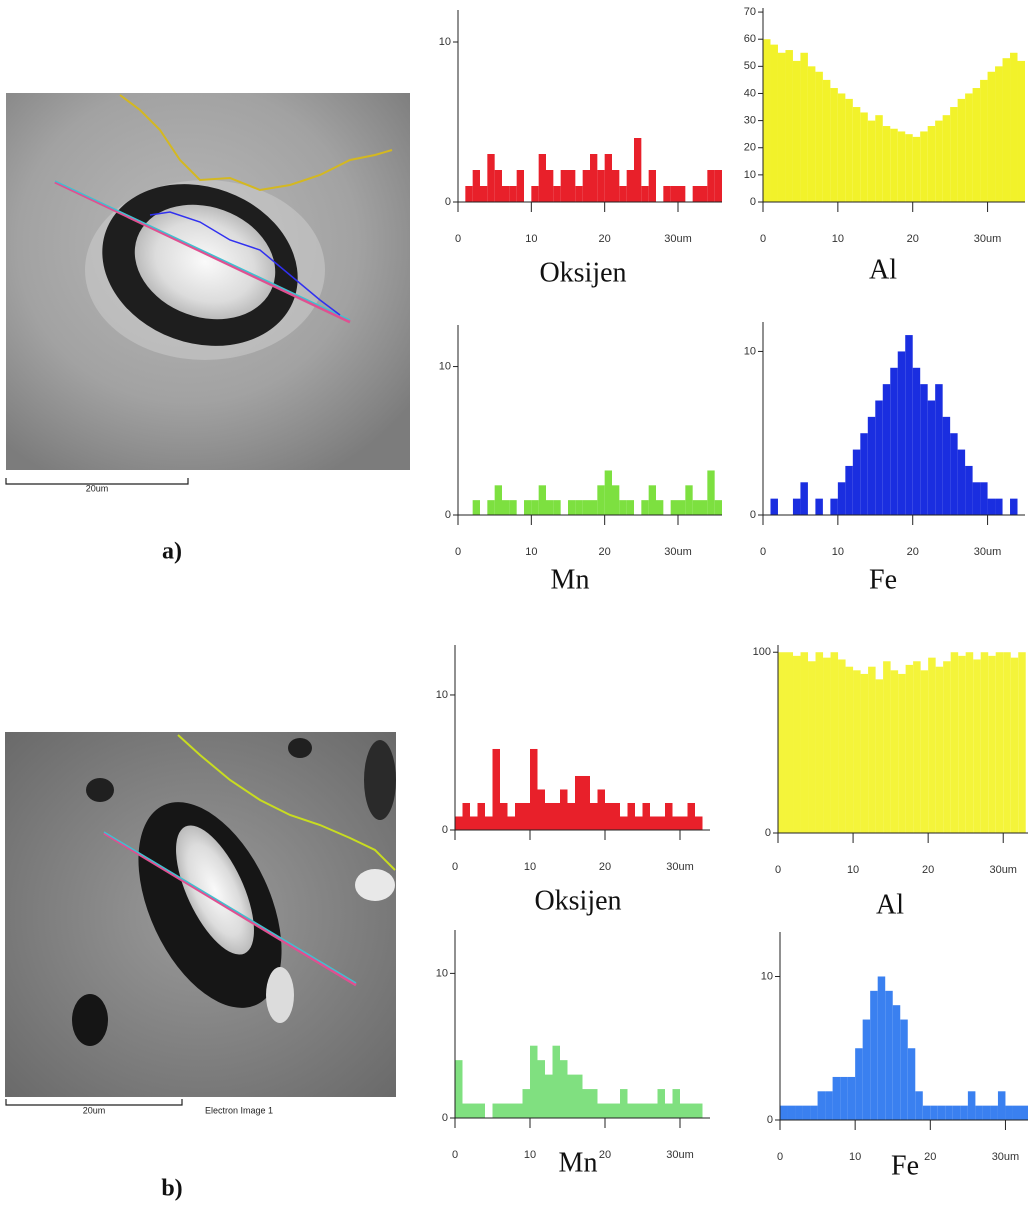  What do you see at coordinates (94, 1110) in the screenshot?
I see `scale-bar-label: 20um` at bounding box center [94, 1110].